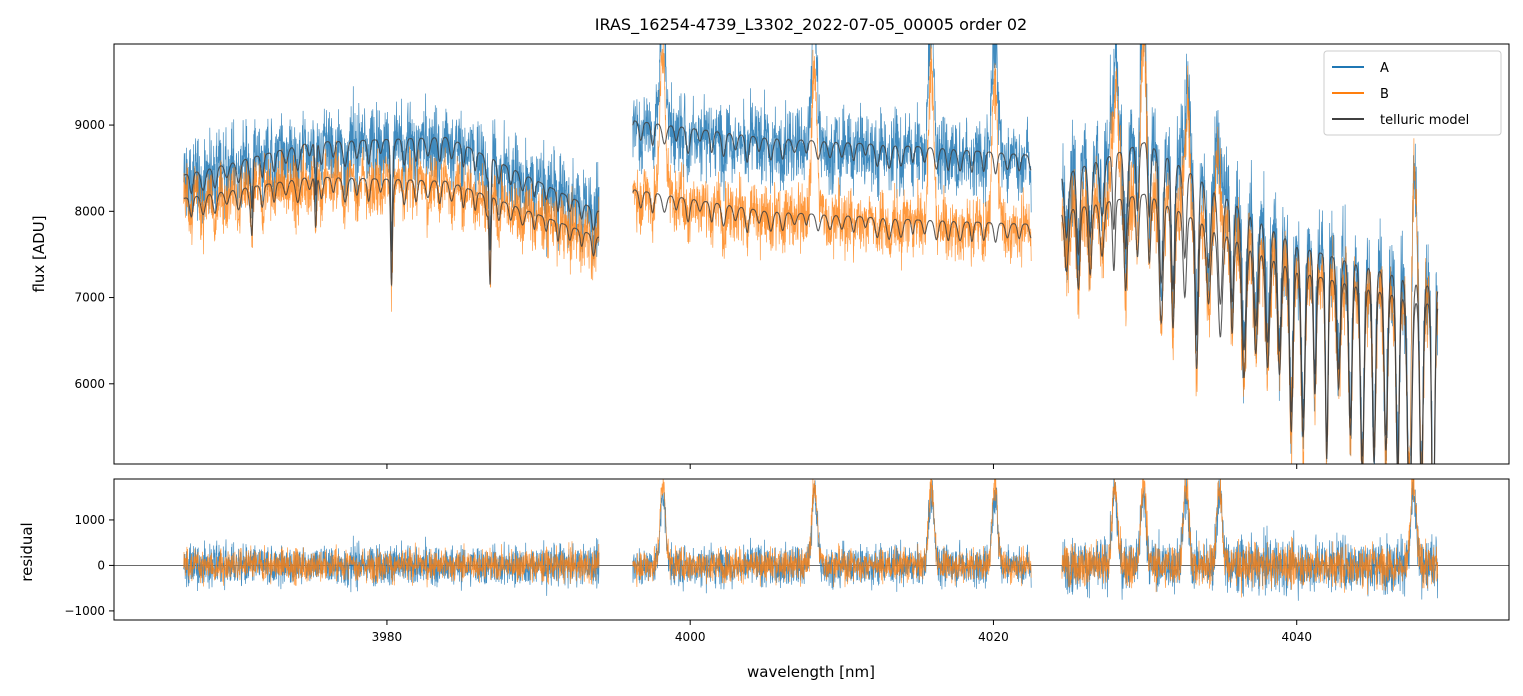 The width and height of the screenshot is (1523, 696). Describe the element at coordinates (89, 298) in the screenshot. I see `y-tick-label: 7000` at that location.